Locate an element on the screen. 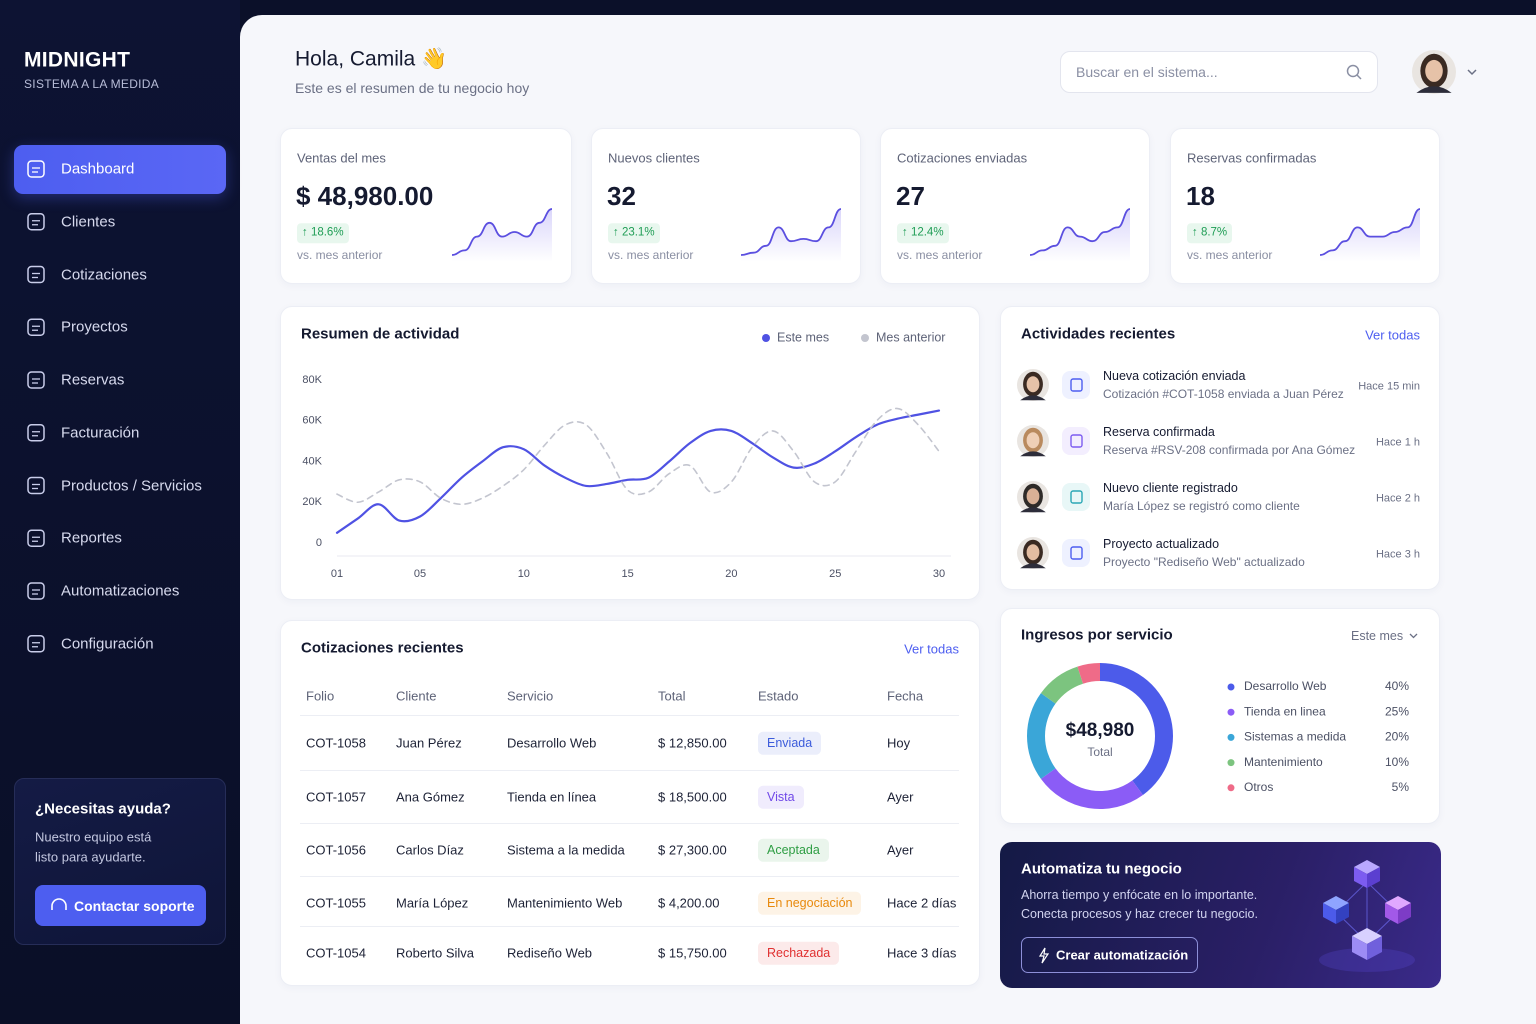 This screenshot has width=1536, height=1024. status-pill: En negociación is located at coordinates (810, 903).